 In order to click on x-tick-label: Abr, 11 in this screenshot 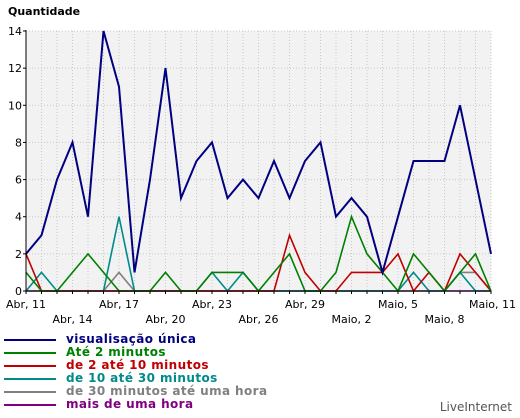, I will do `click(26, 304)`.